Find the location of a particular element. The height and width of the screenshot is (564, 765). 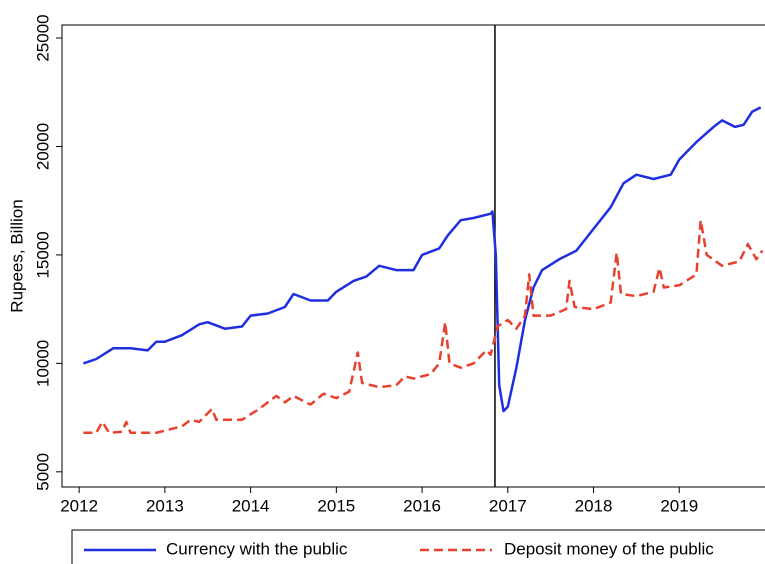

y-tick-label: 5000 is located at coordinates (42, 472).